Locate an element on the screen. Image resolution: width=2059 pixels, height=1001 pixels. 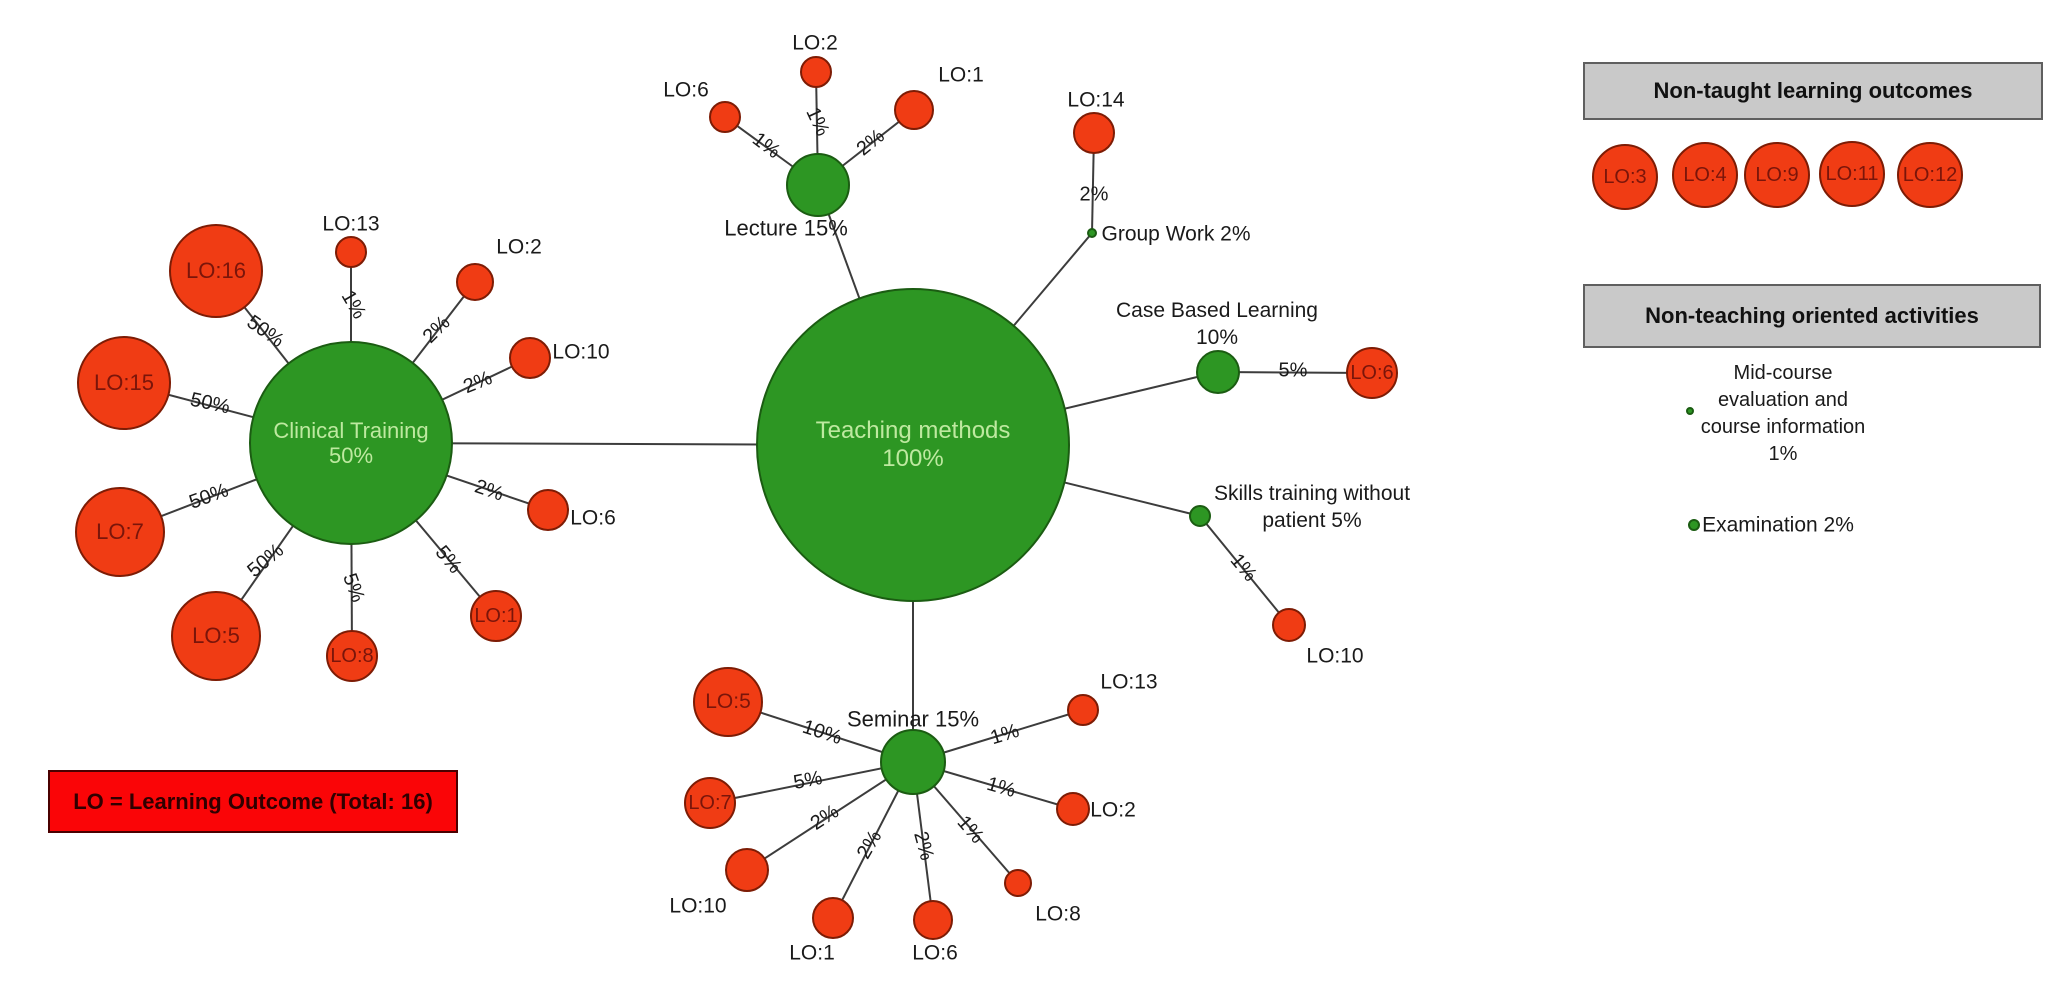
l2-label: LO:2 is located at coordinates (815, 43).